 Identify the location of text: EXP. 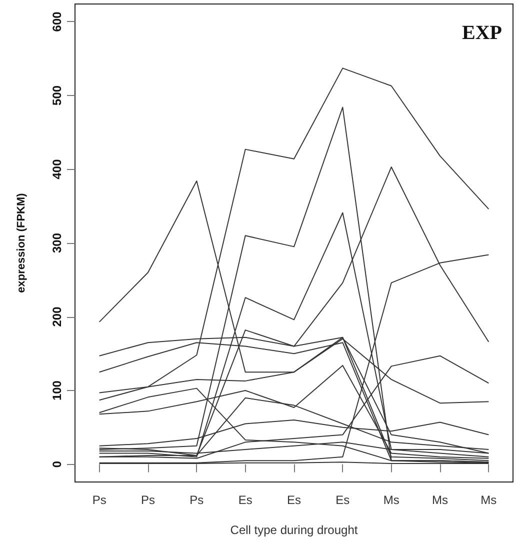
(482, 33).